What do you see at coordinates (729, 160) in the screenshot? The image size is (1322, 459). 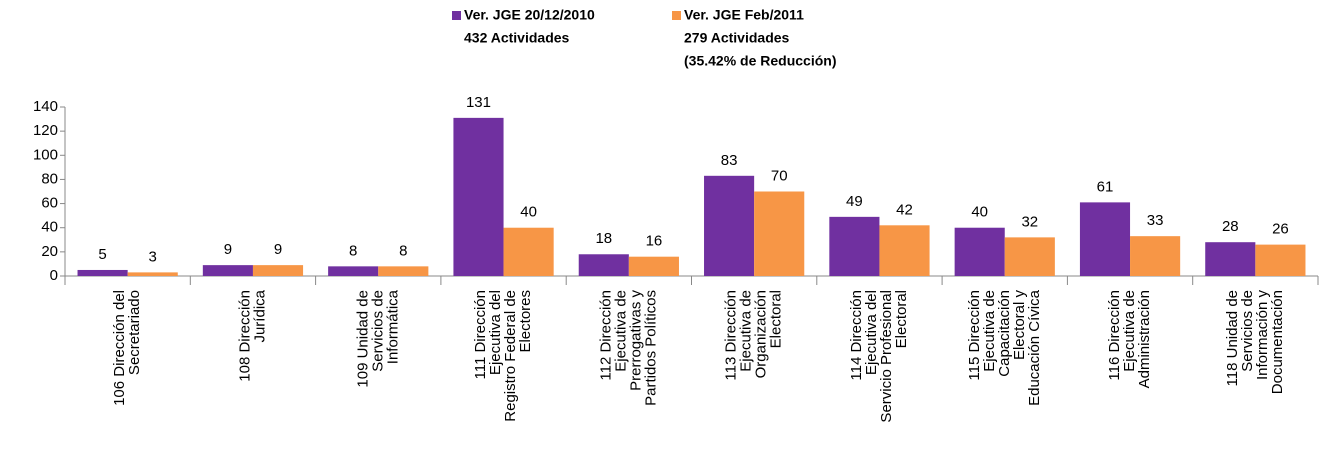 I see `data-label: 83` at bounding box center [729, 160].